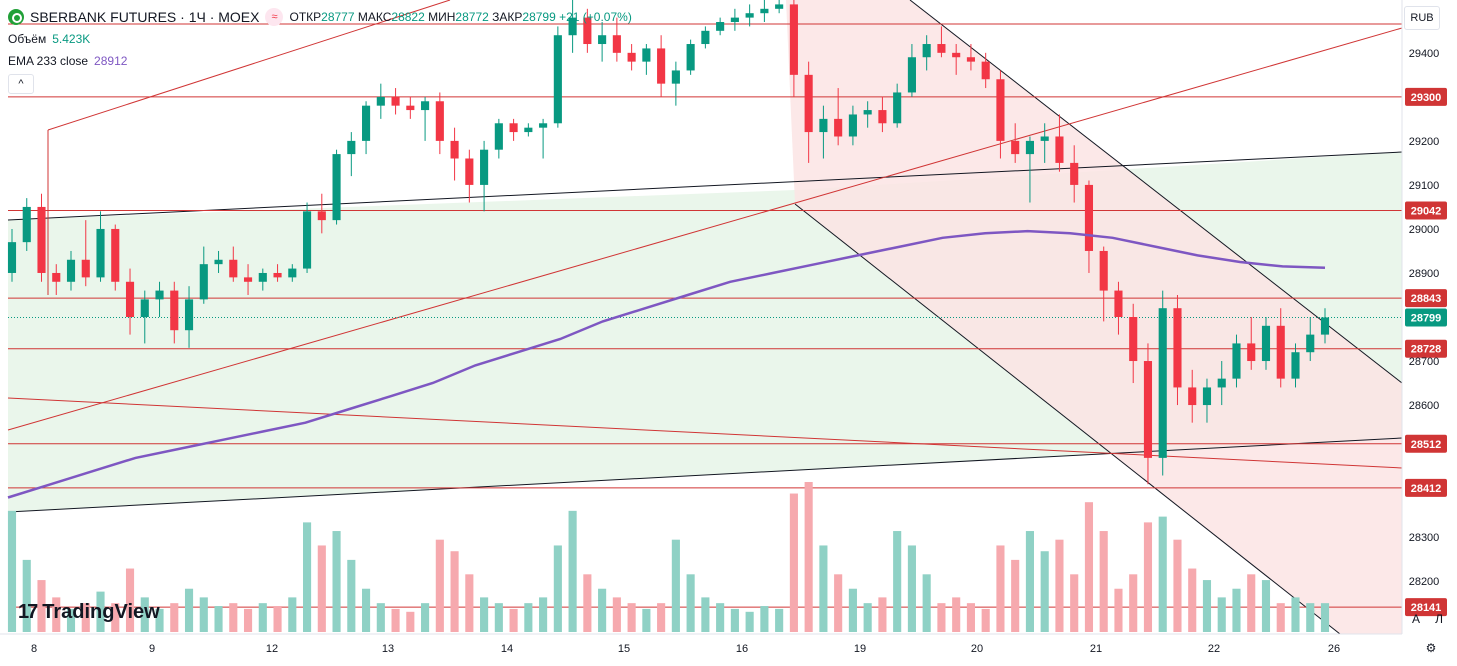 This screenshot has height=666, width=1457. I want to click on time-tick-label: 26, so click(1334, 649).